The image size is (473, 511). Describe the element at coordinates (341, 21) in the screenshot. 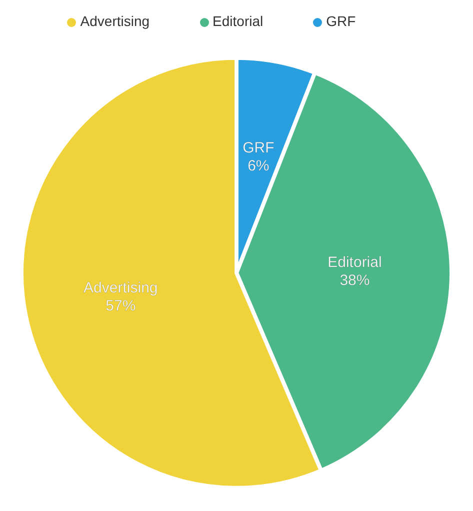

I see `legend-label: GRF` at that location.